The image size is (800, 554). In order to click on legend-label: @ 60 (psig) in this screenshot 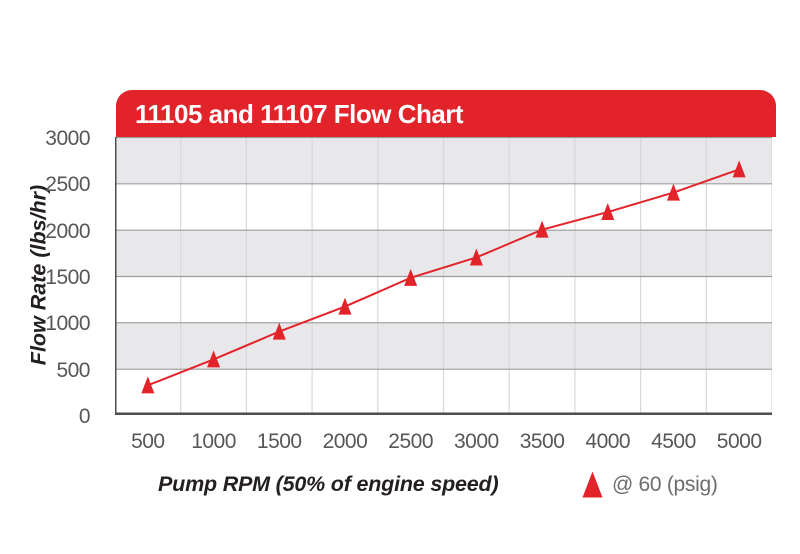, I will do `click(665, 484)`.